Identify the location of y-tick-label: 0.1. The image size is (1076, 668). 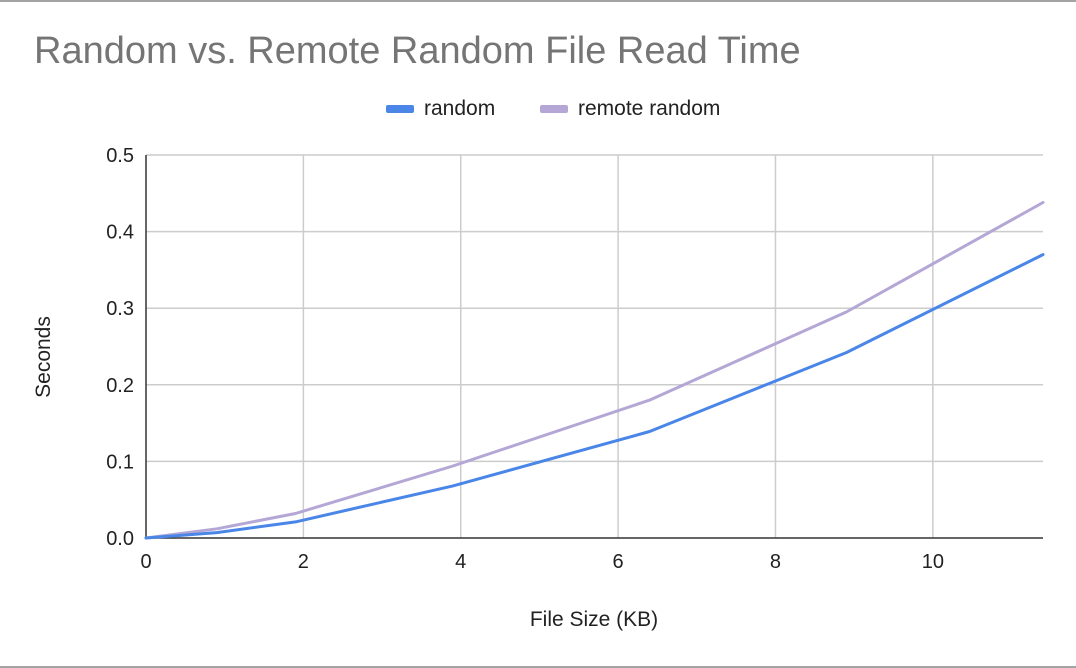
(120, 462).